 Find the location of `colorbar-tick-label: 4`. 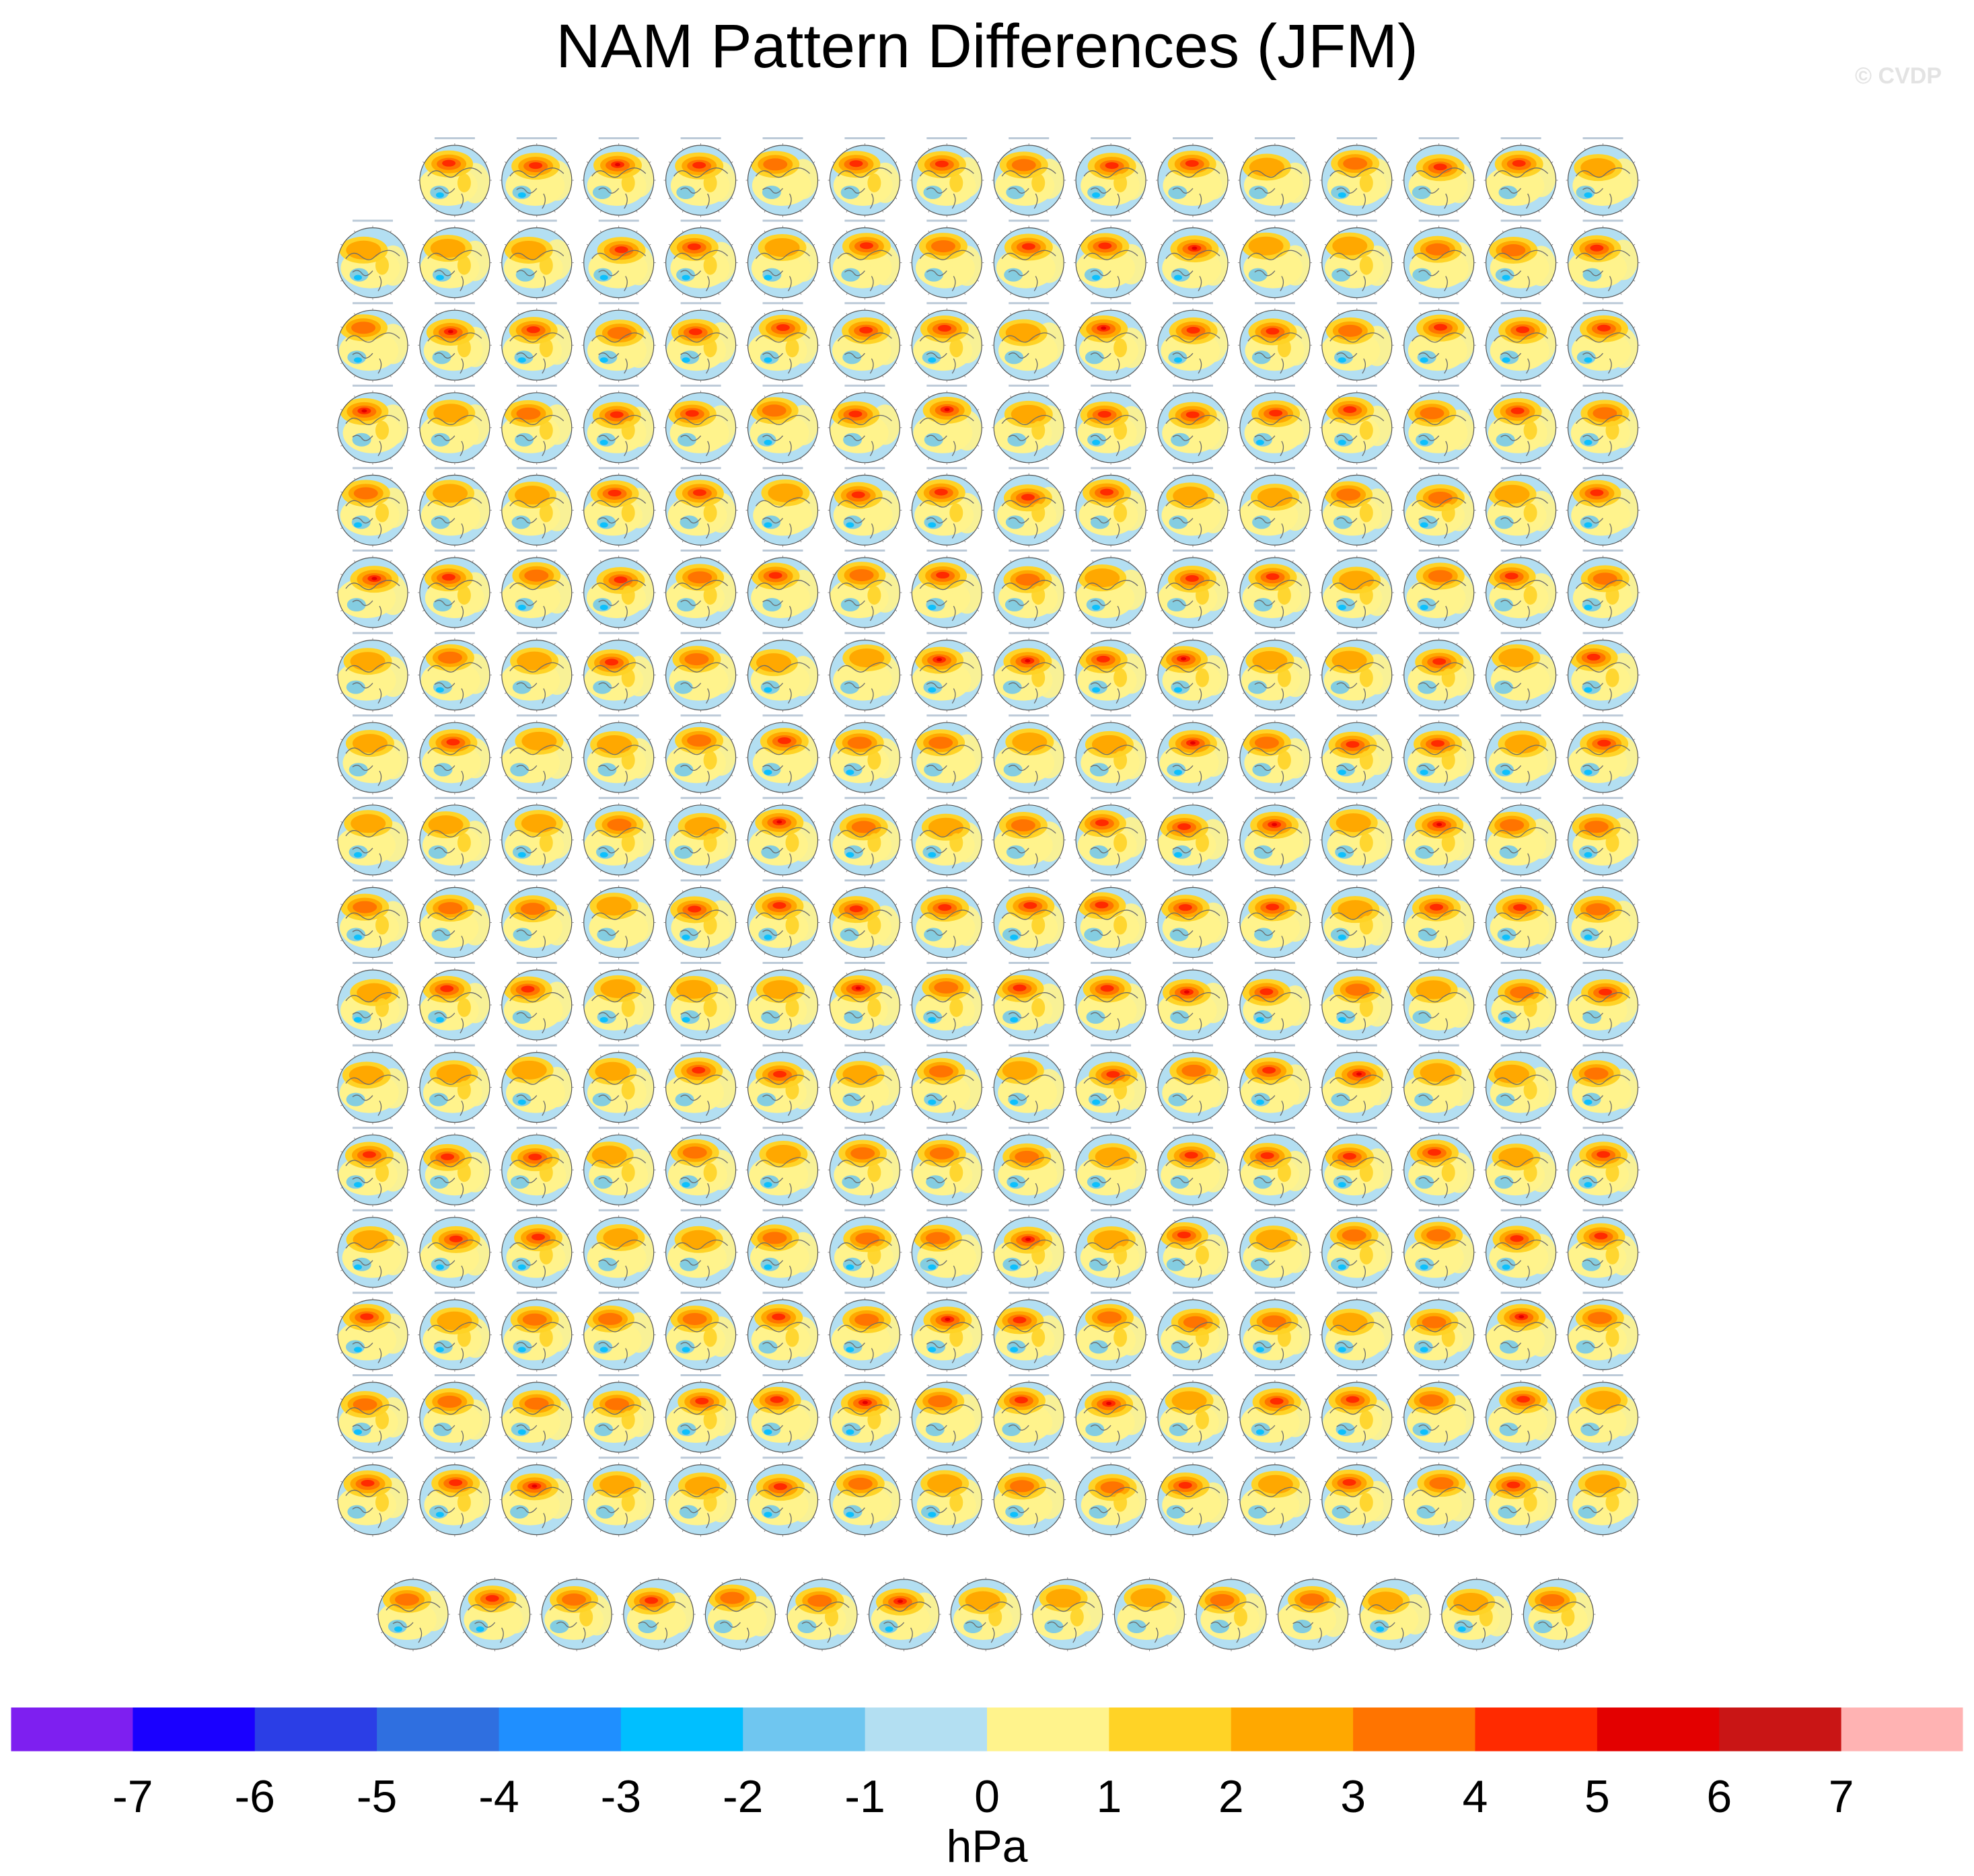

colorbar-tick-label: 4 is located at coordinates (1475, 1797).